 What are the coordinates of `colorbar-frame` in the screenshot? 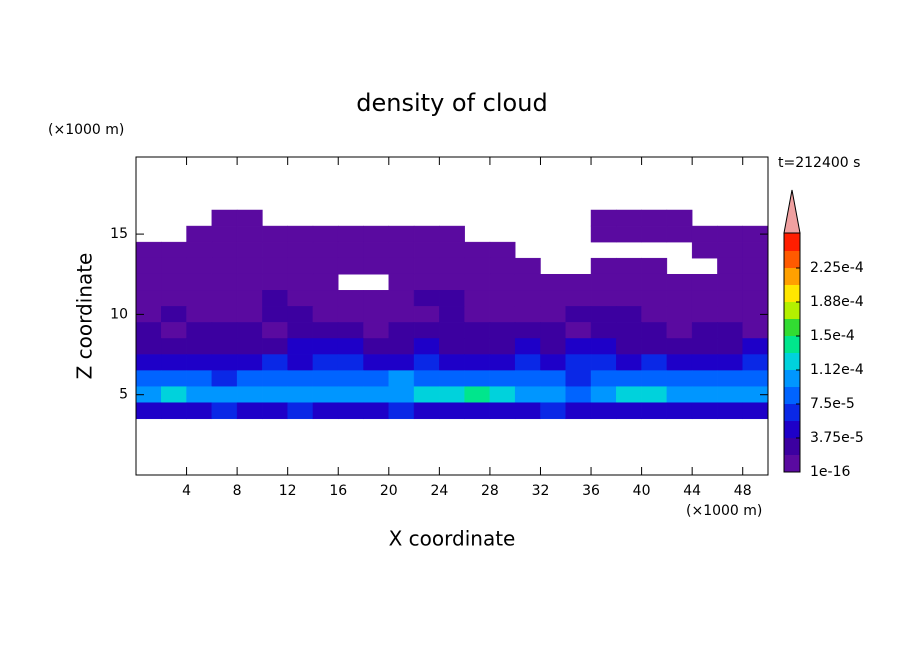 It's located at (792, 352).